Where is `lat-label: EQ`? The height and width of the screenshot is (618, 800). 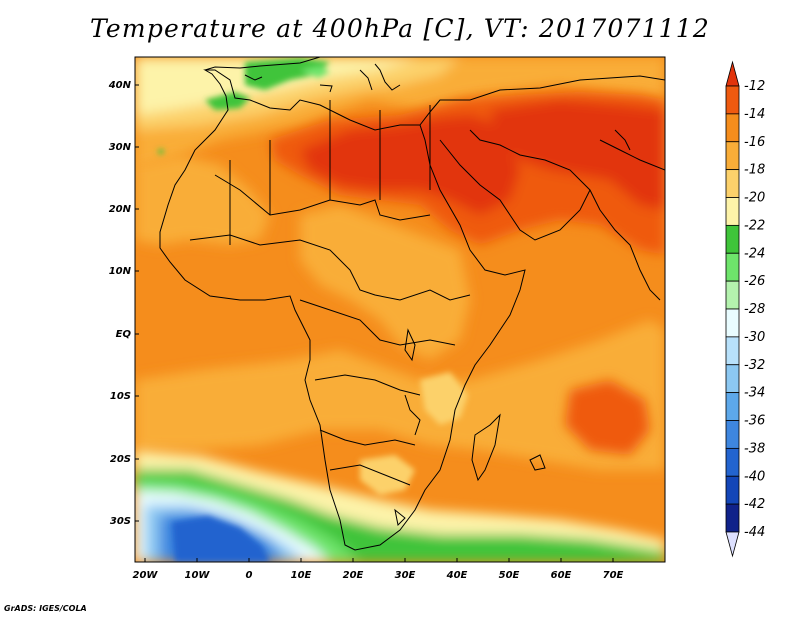 lat-label: EQ is located at coordinates (124, 334).